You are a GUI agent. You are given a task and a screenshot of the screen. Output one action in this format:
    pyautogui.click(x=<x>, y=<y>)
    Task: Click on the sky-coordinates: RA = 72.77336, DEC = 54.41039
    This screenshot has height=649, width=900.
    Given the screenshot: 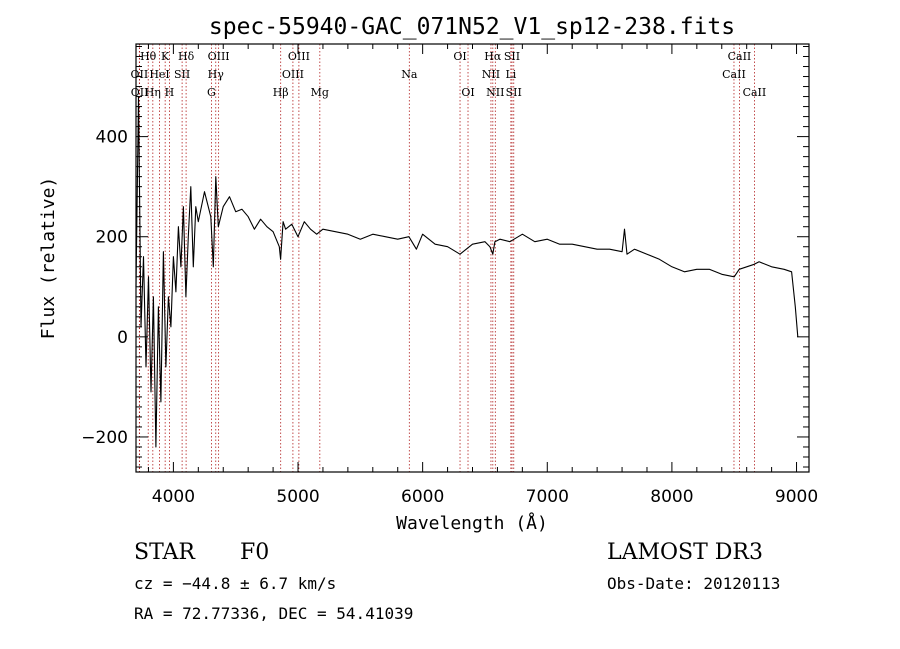 What is the action you would take?
    pyautogui.click(x=274, y=613)
    